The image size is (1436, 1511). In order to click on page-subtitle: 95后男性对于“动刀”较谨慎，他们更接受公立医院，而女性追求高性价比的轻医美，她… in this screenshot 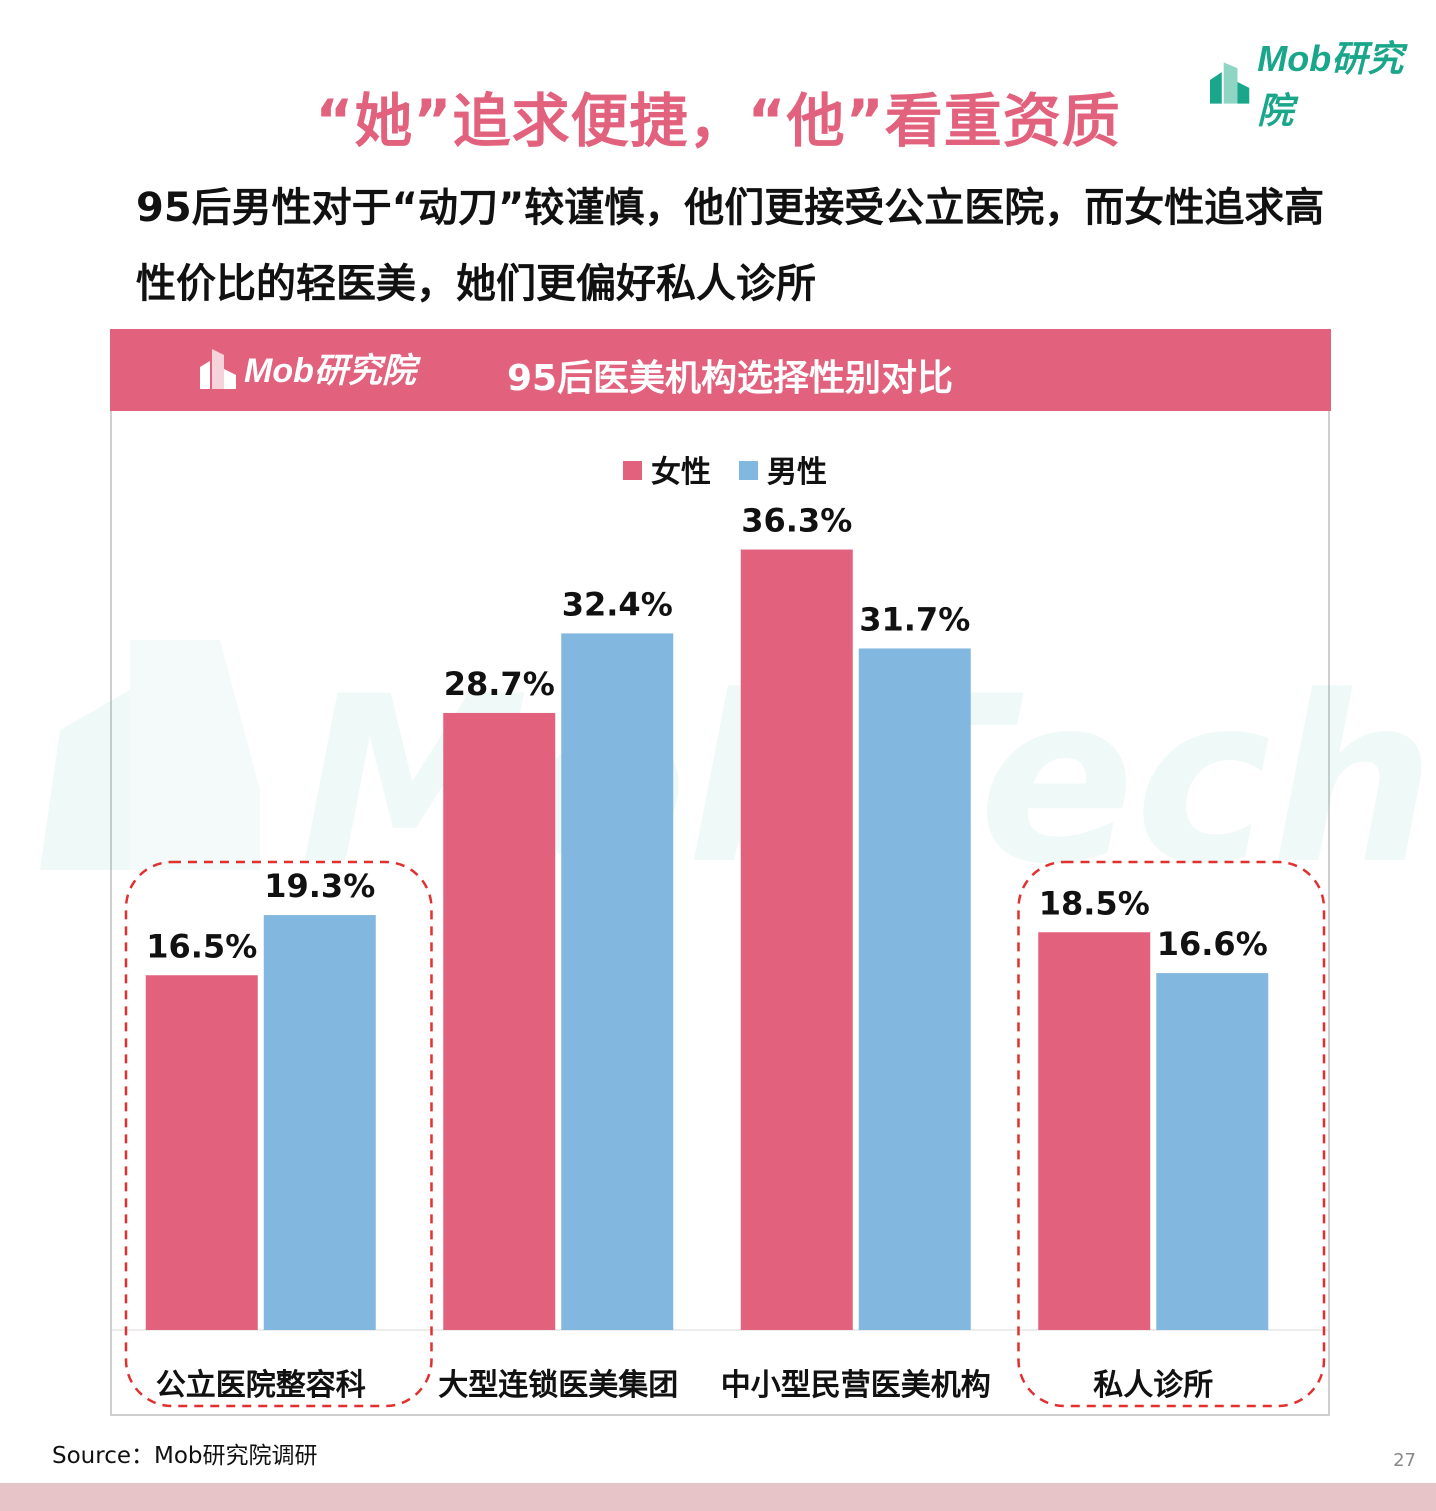, I will do `click(730, 246)`.